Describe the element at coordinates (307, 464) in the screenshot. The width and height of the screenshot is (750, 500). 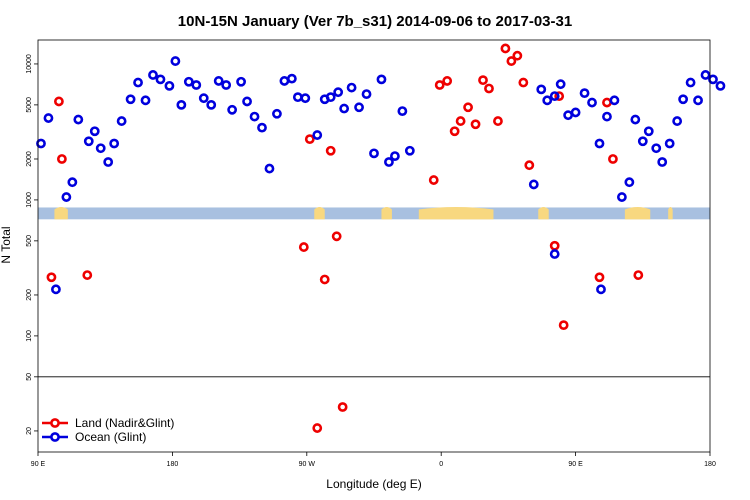
I see `x-tick-label: 90 W` at that location.